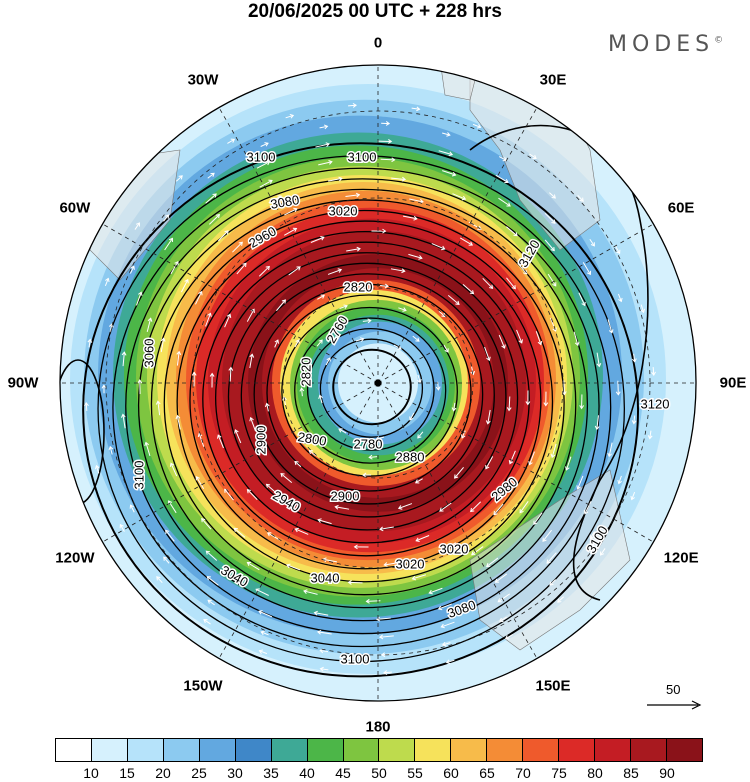 Image resolution: width=750 pixels, height=782 pixels. Describe the element at coordinates (148, 353) in the screenshot. I see `contour-label-16: 3060` at that location.